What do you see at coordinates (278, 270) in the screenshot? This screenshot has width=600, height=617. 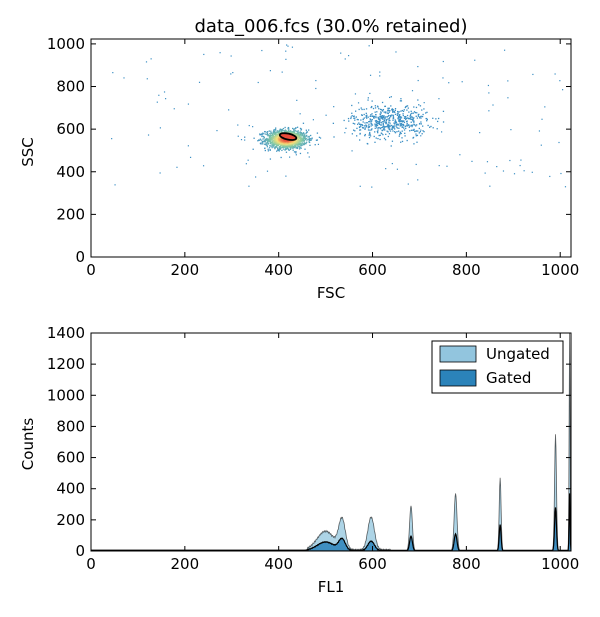 I see `x-tick-label: 400` at bounding box center [278, 270].